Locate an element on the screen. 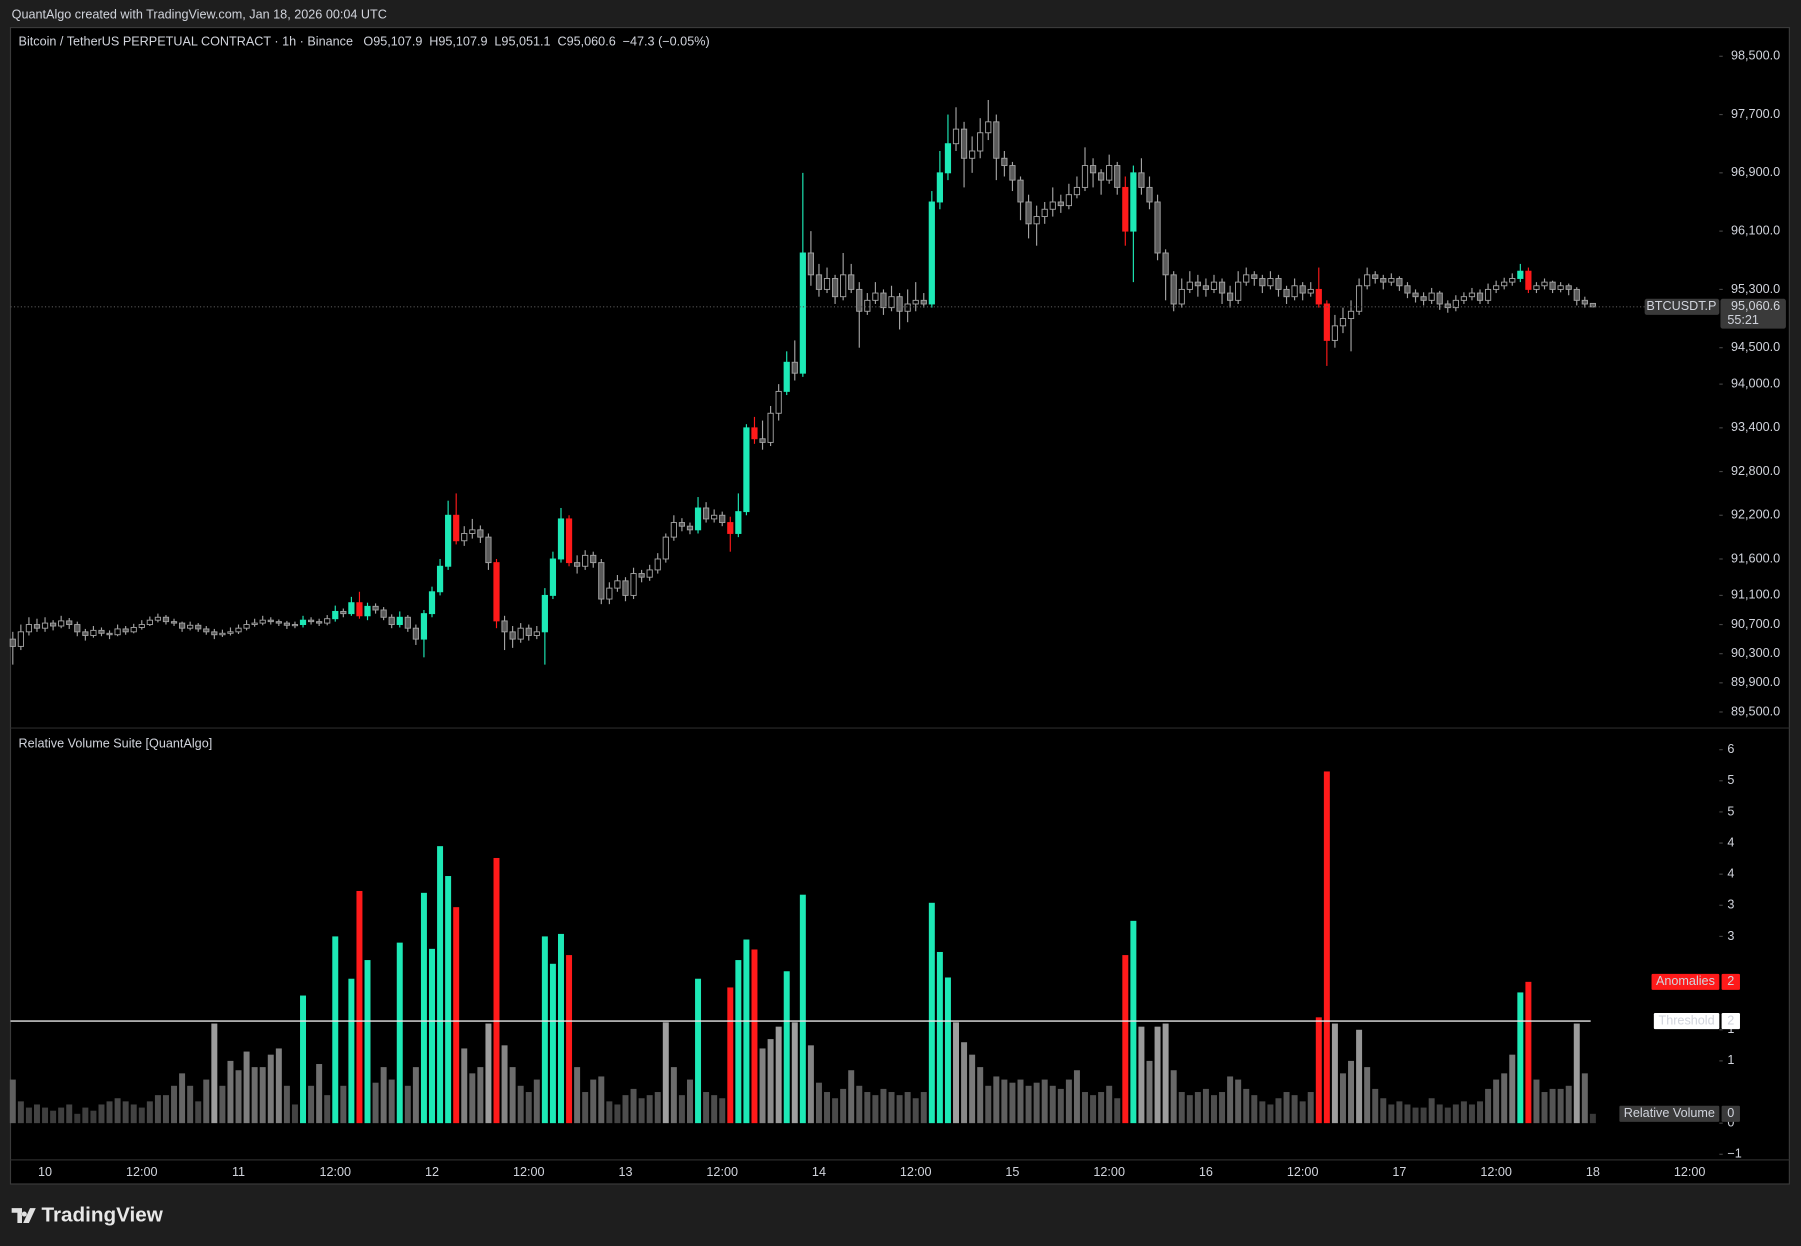 This screenshot has height=1246, width=1801. ohlc-value: −47.3 (−0.05%) is located at coordinates (666, 42).